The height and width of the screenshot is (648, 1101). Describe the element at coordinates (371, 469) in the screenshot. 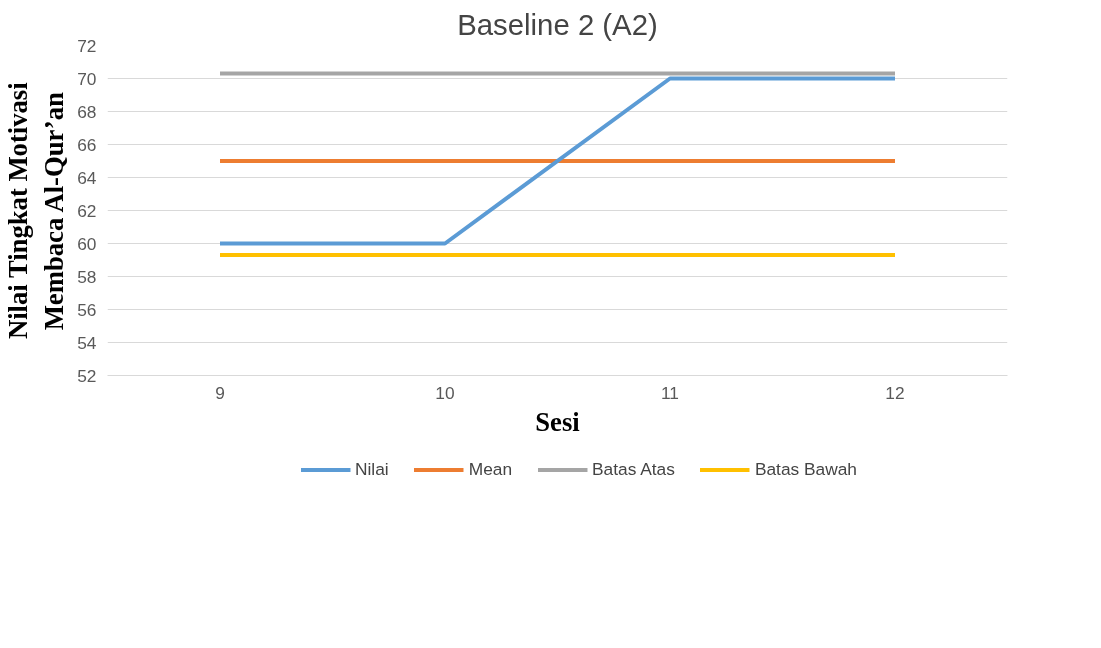

I see `legend-label: Nilai` at that location.